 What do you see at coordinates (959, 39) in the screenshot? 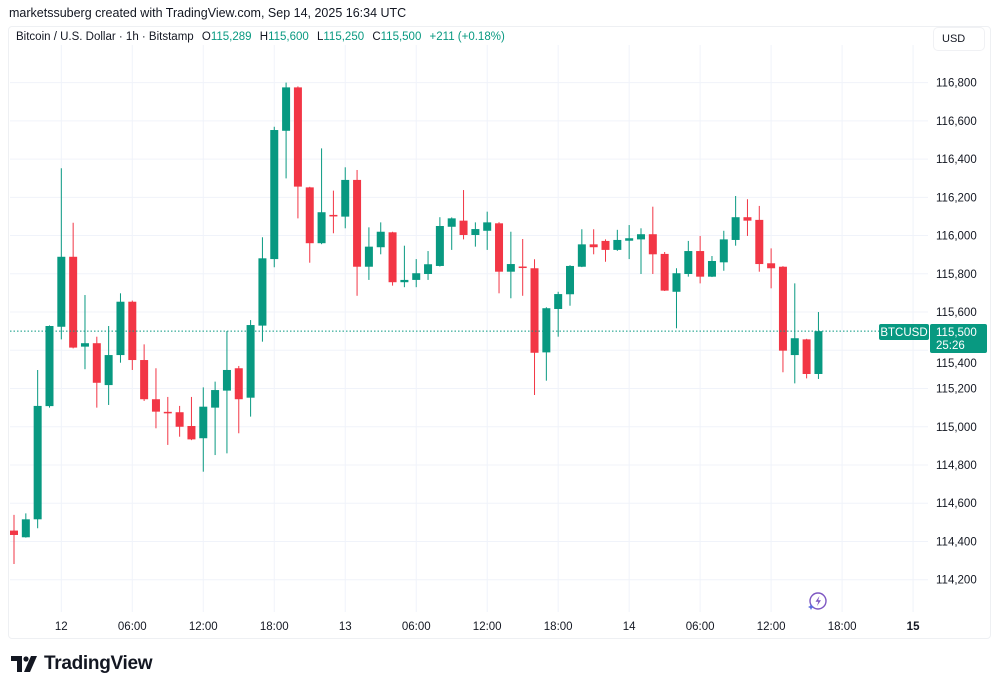
I see `currency-button: USD` at bounding box center [959, 39].